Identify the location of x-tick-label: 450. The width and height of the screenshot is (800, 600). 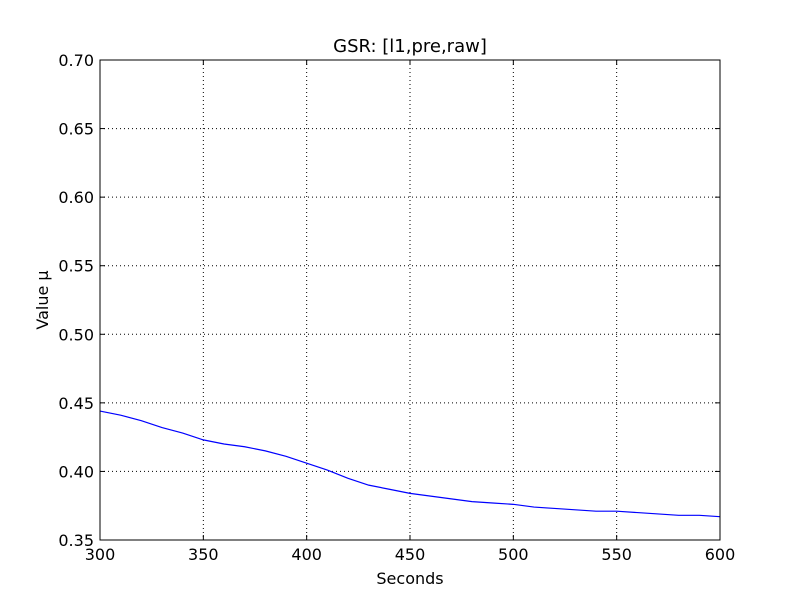
(410, 554).